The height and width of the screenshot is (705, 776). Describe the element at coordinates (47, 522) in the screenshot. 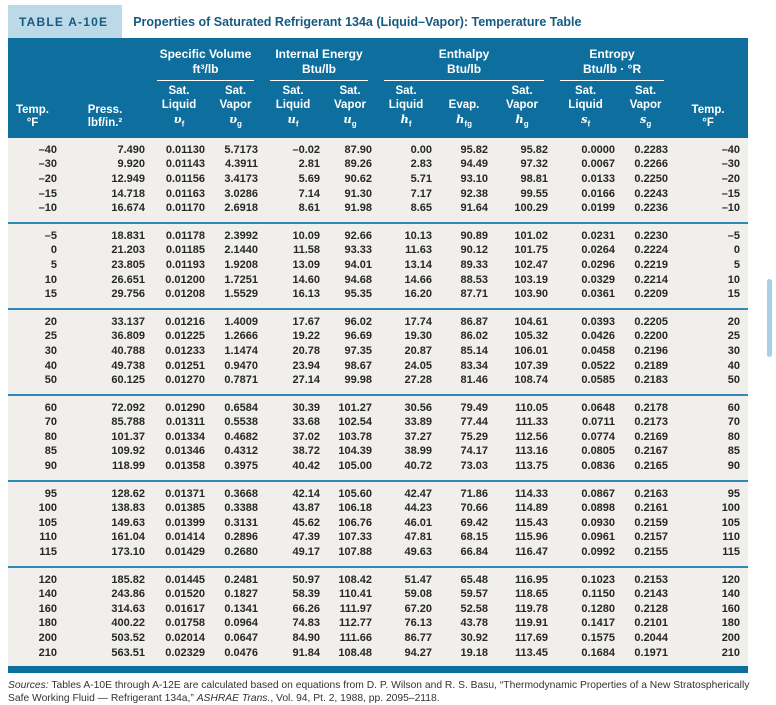

I see `cell: 105` at that location.